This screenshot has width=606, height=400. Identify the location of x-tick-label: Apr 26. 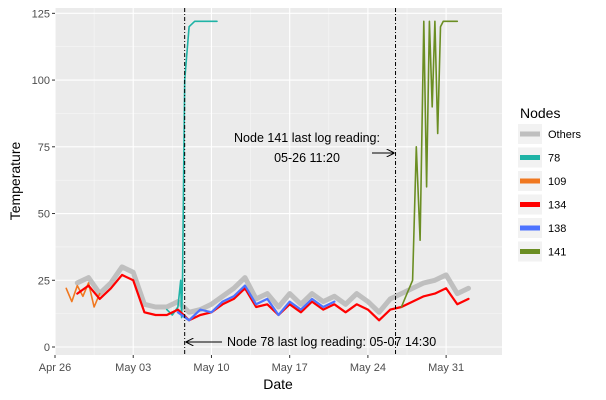
(55, 368).